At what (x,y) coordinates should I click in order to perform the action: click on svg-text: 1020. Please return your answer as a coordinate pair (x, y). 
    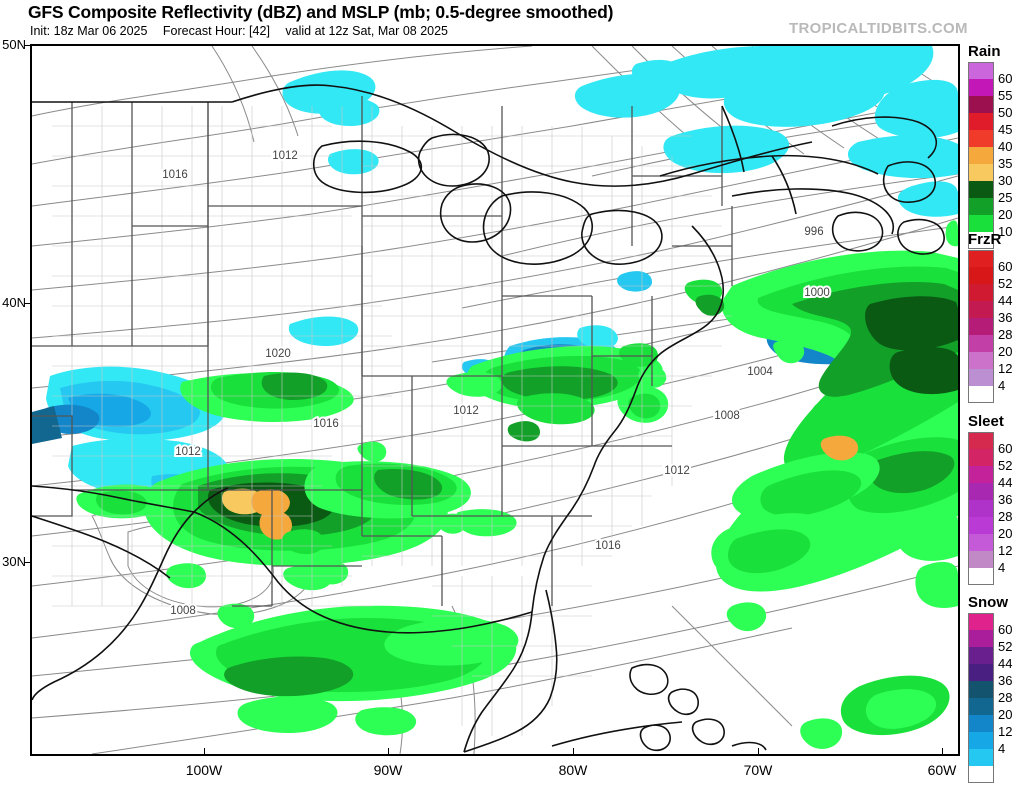
    Looking at the image, I should click on (278, 354).